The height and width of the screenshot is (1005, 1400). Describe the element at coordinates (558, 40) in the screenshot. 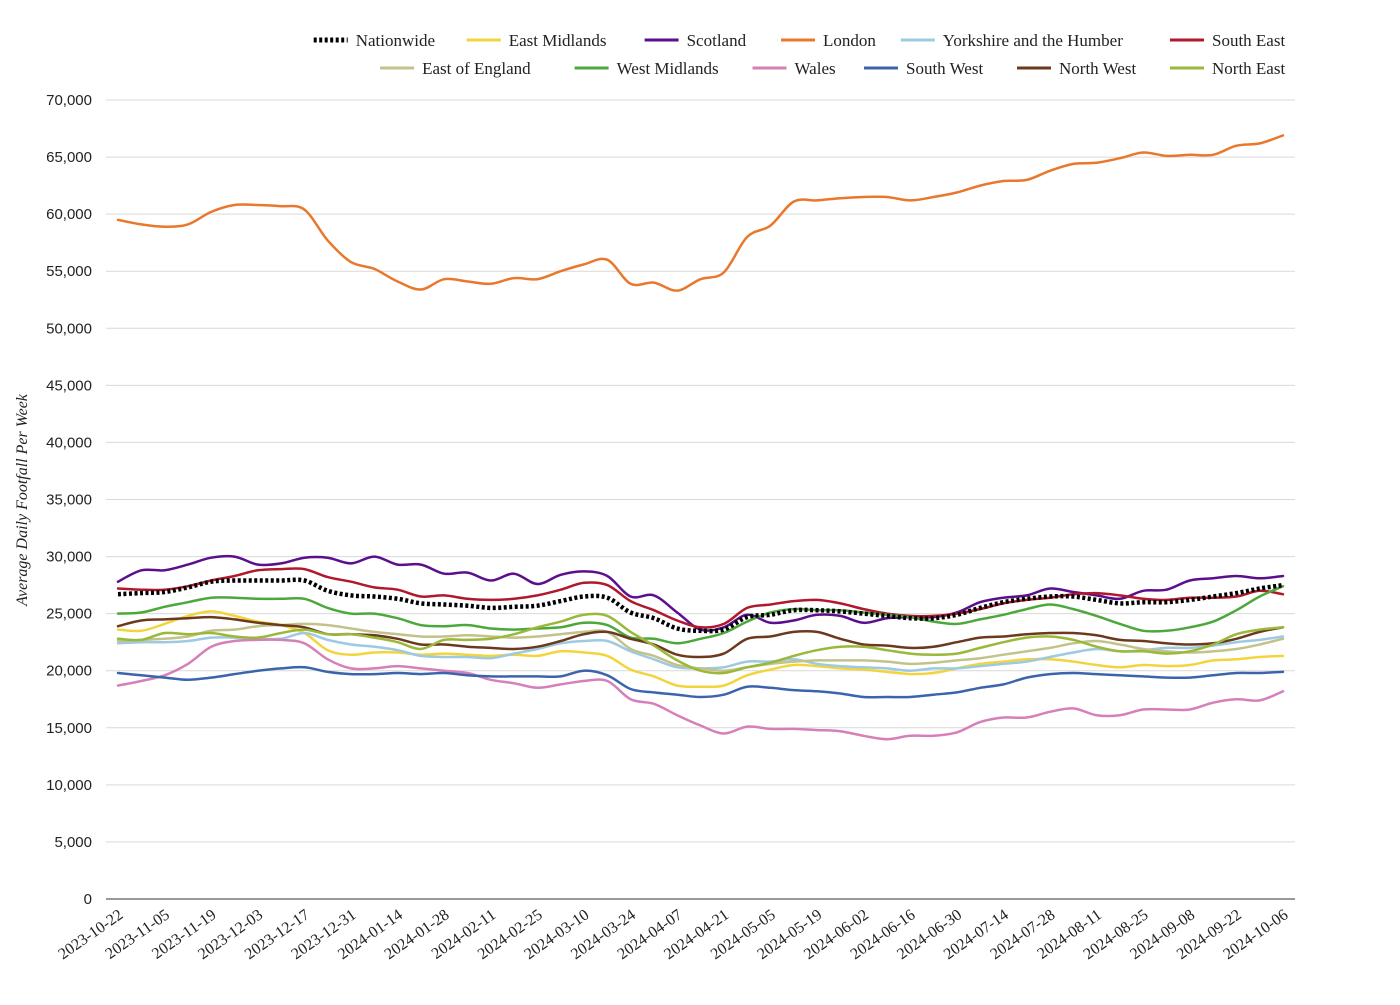

I see `legend-label-east-midlands: East Midlands` at that location.